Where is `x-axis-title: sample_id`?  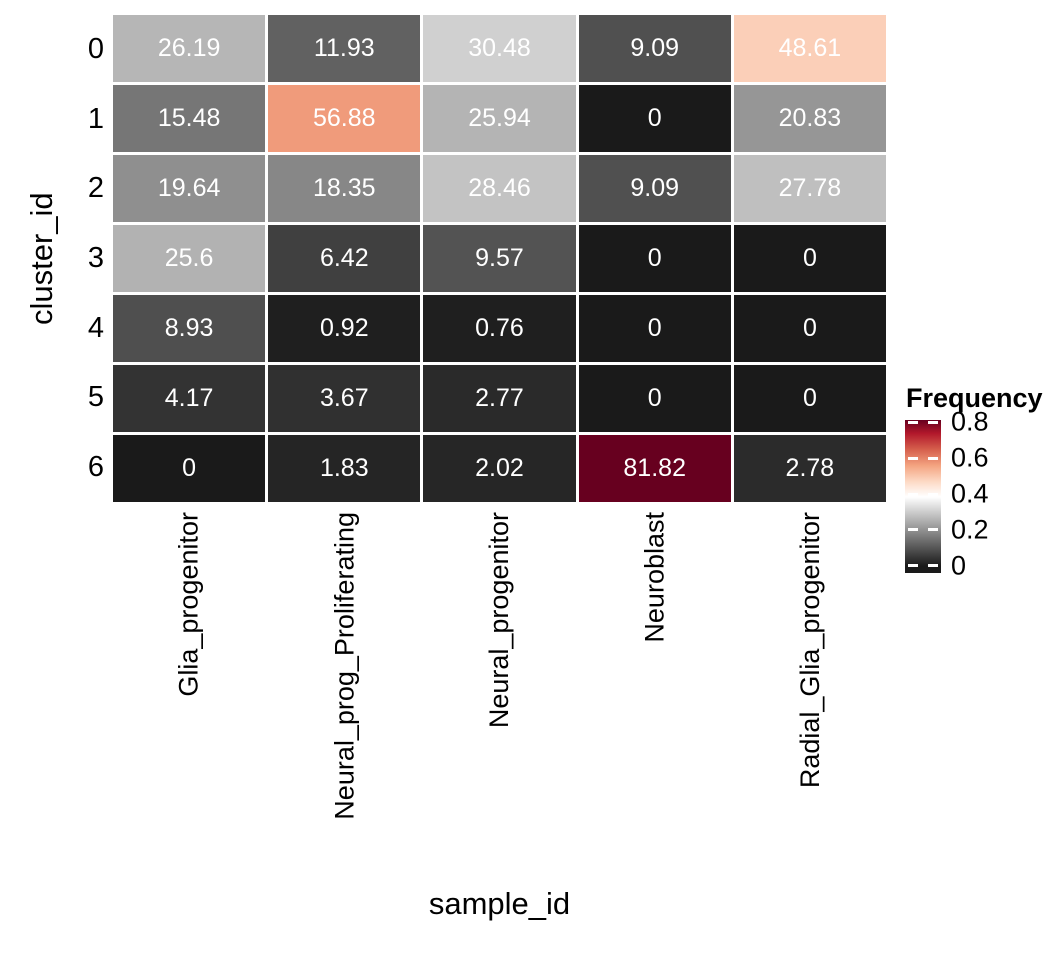 x-axis-title: sample_id is located at coordinates (499, 903).